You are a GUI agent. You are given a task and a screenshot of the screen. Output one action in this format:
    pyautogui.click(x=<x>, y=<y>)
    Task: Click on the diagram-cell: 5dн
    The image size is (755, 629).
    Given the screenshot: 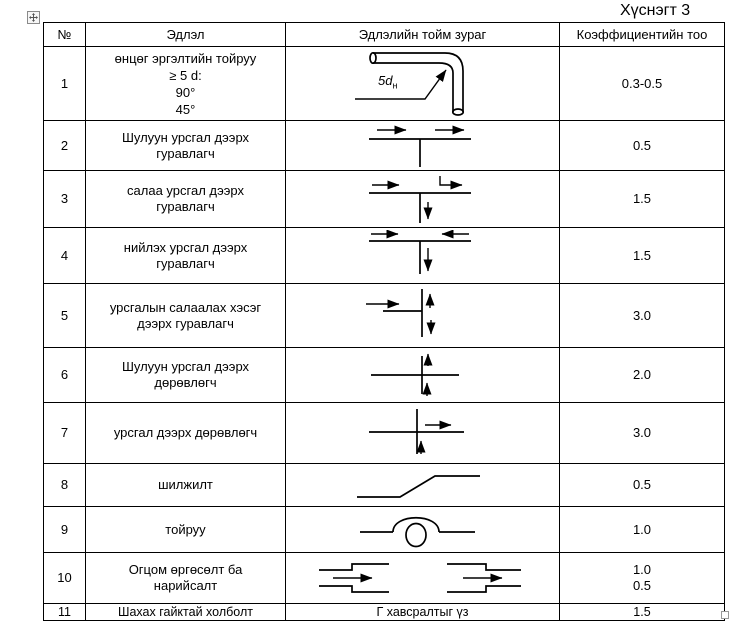 What is the action you would take?
    pyautogui.click(x=422, y=83)
    